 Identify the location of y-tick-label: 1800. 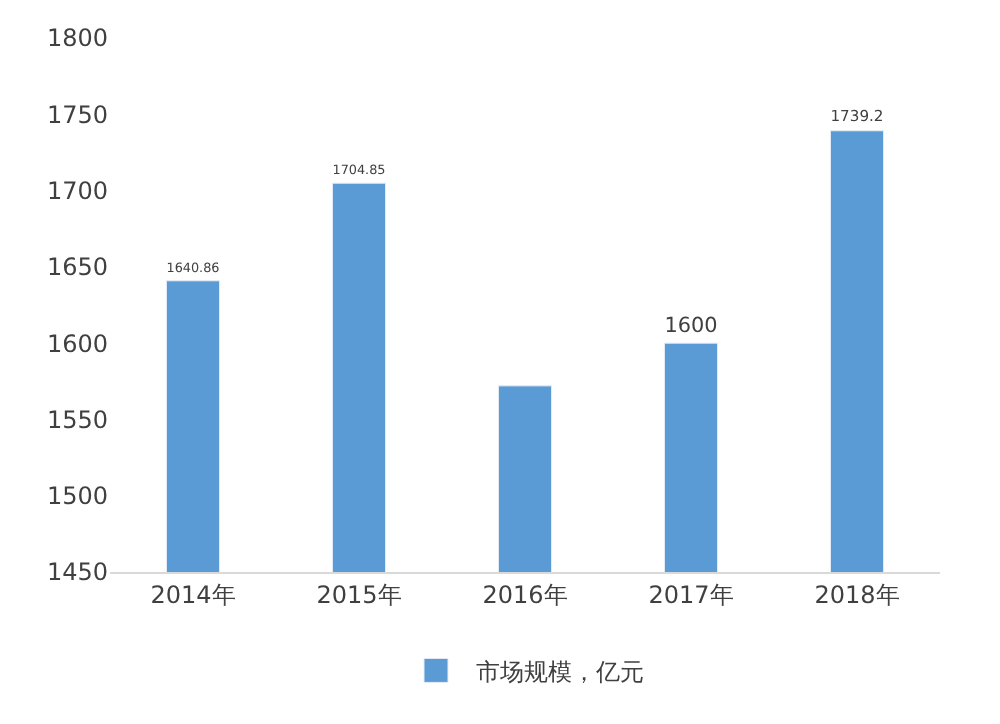
(77, 38).